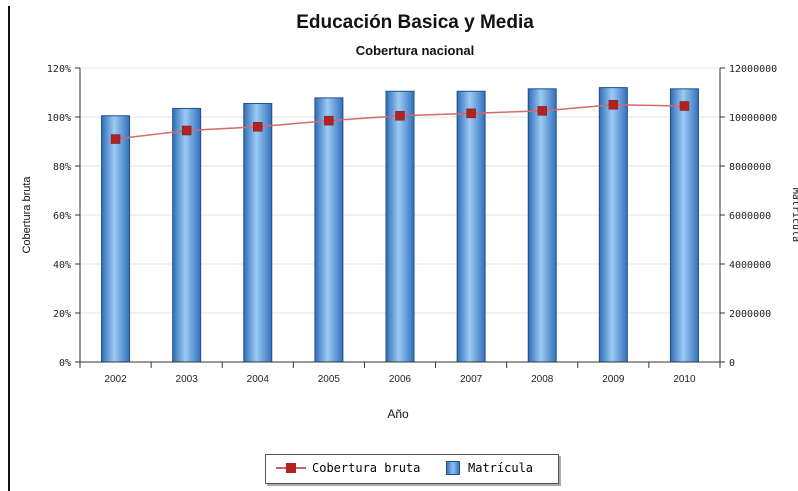  What do you see at coordinates (415, 22) in the screenshot?
I see `chart-title: Educación Basica y Media` at bounding box center [415, 22].